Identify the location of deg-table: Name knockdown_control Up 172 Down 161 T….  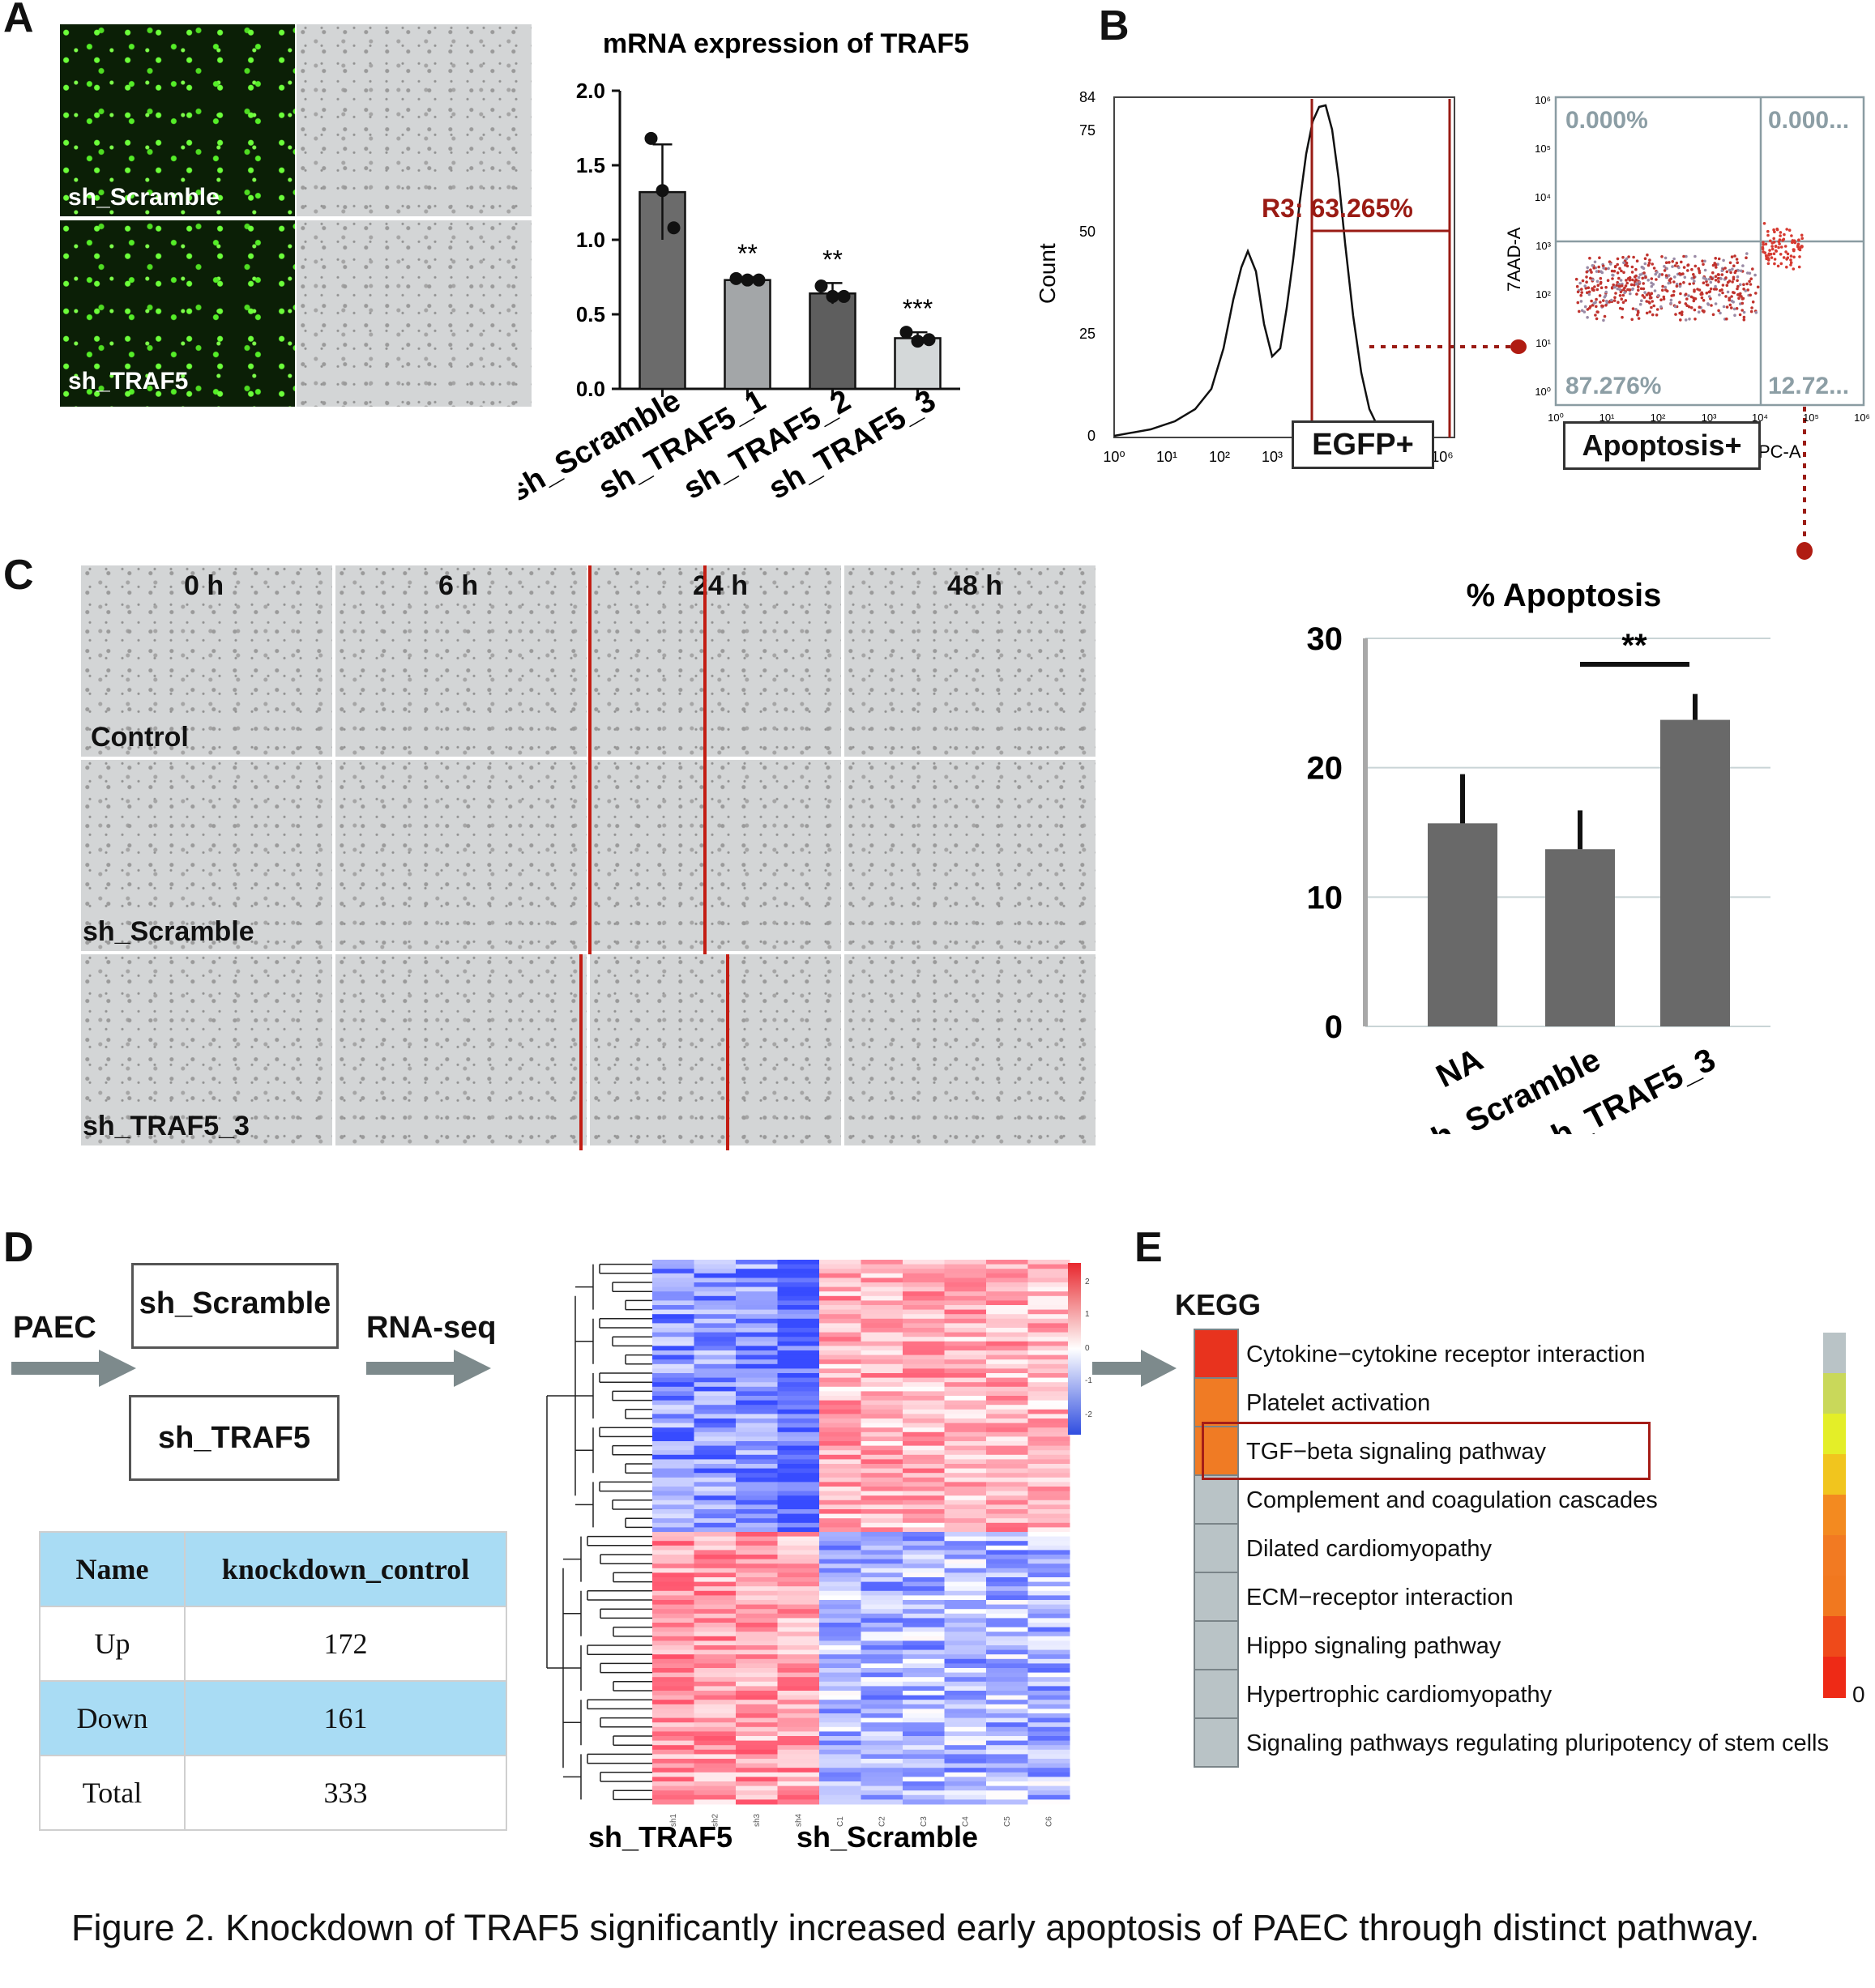
(273, 1681).